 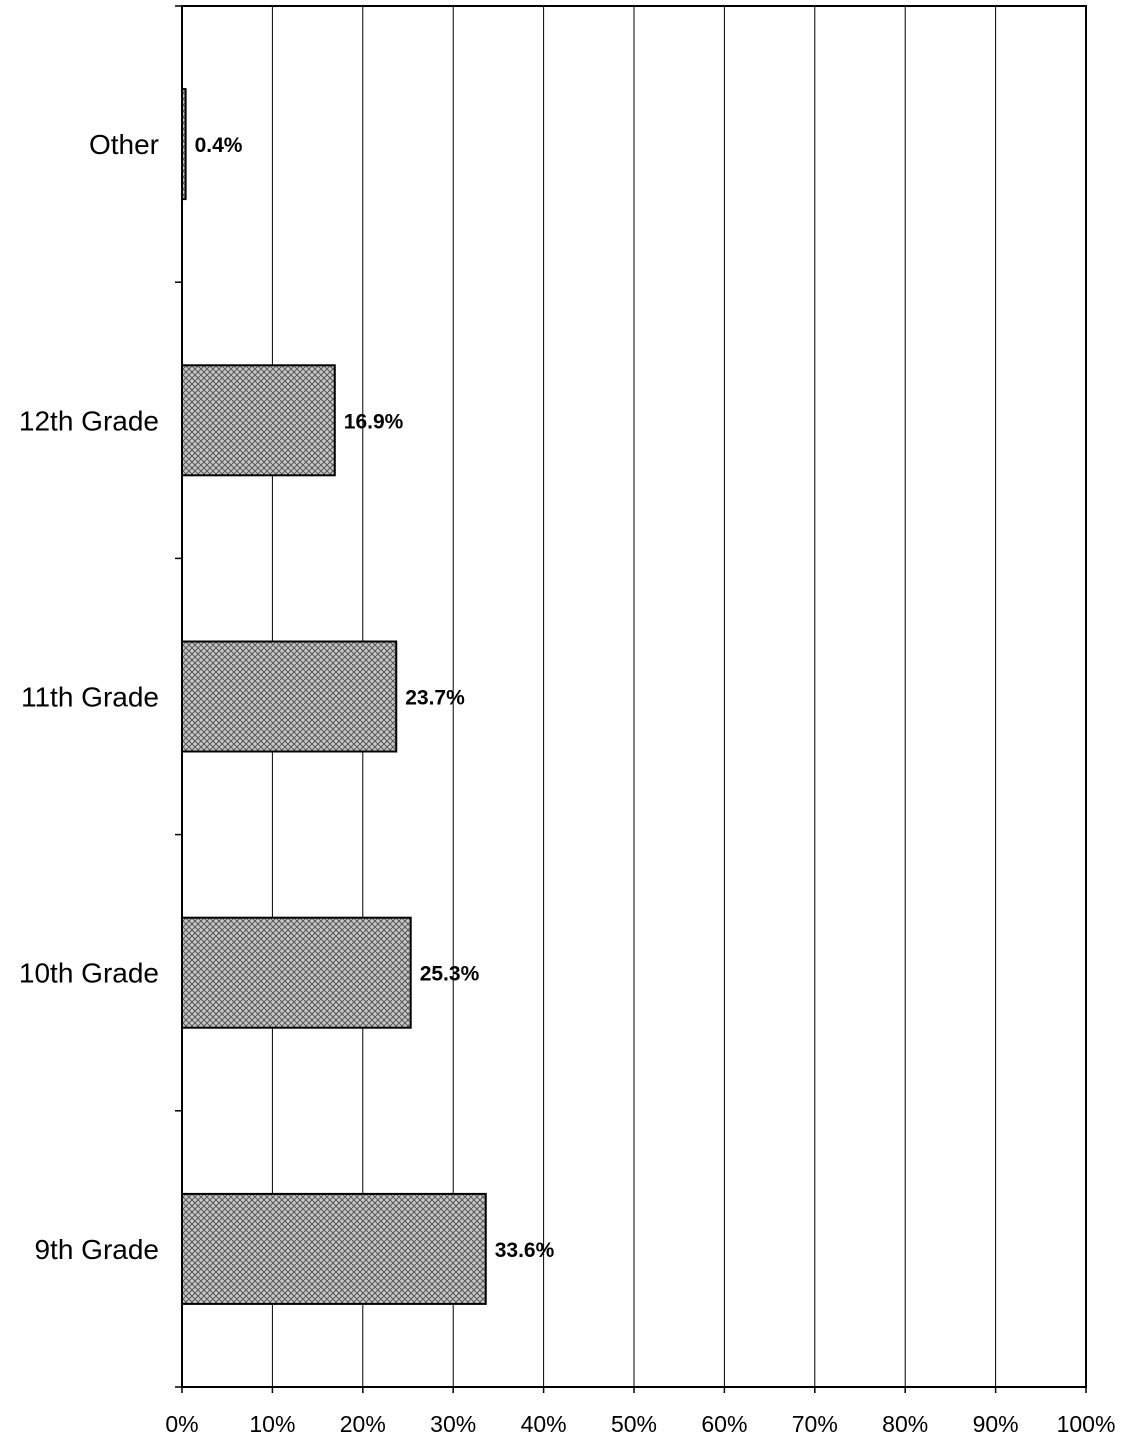 What do you see at coordinates (374, 421) in the screenshot?
I see `data-label: 16.9%` at bounding box center [374, 421].